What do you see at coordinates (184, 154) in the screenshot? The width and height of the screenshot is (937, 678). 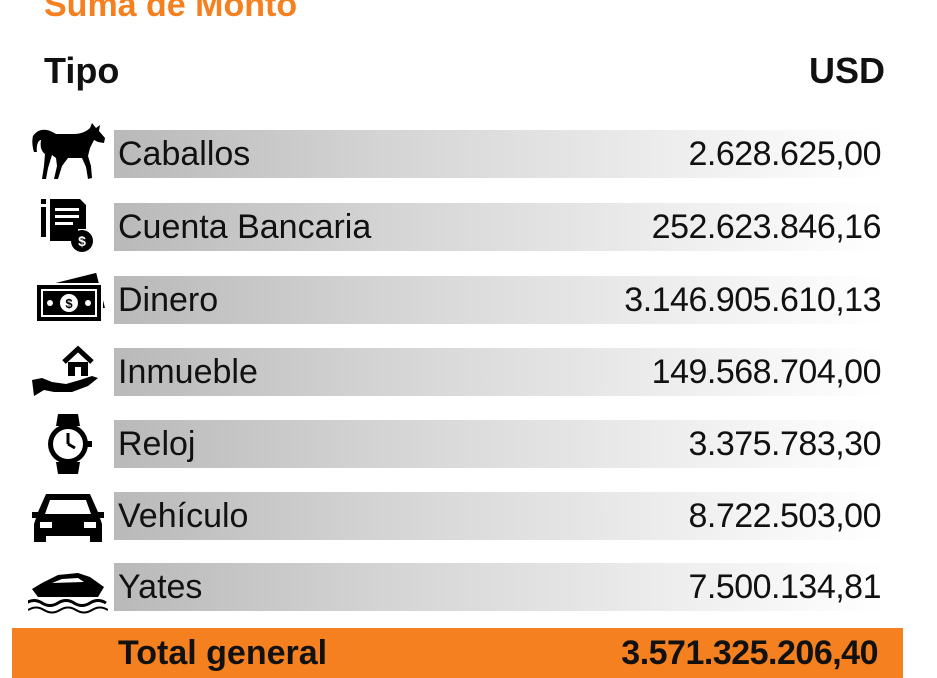 I see `row-label: Caballos` at bounding box center [184, 154].